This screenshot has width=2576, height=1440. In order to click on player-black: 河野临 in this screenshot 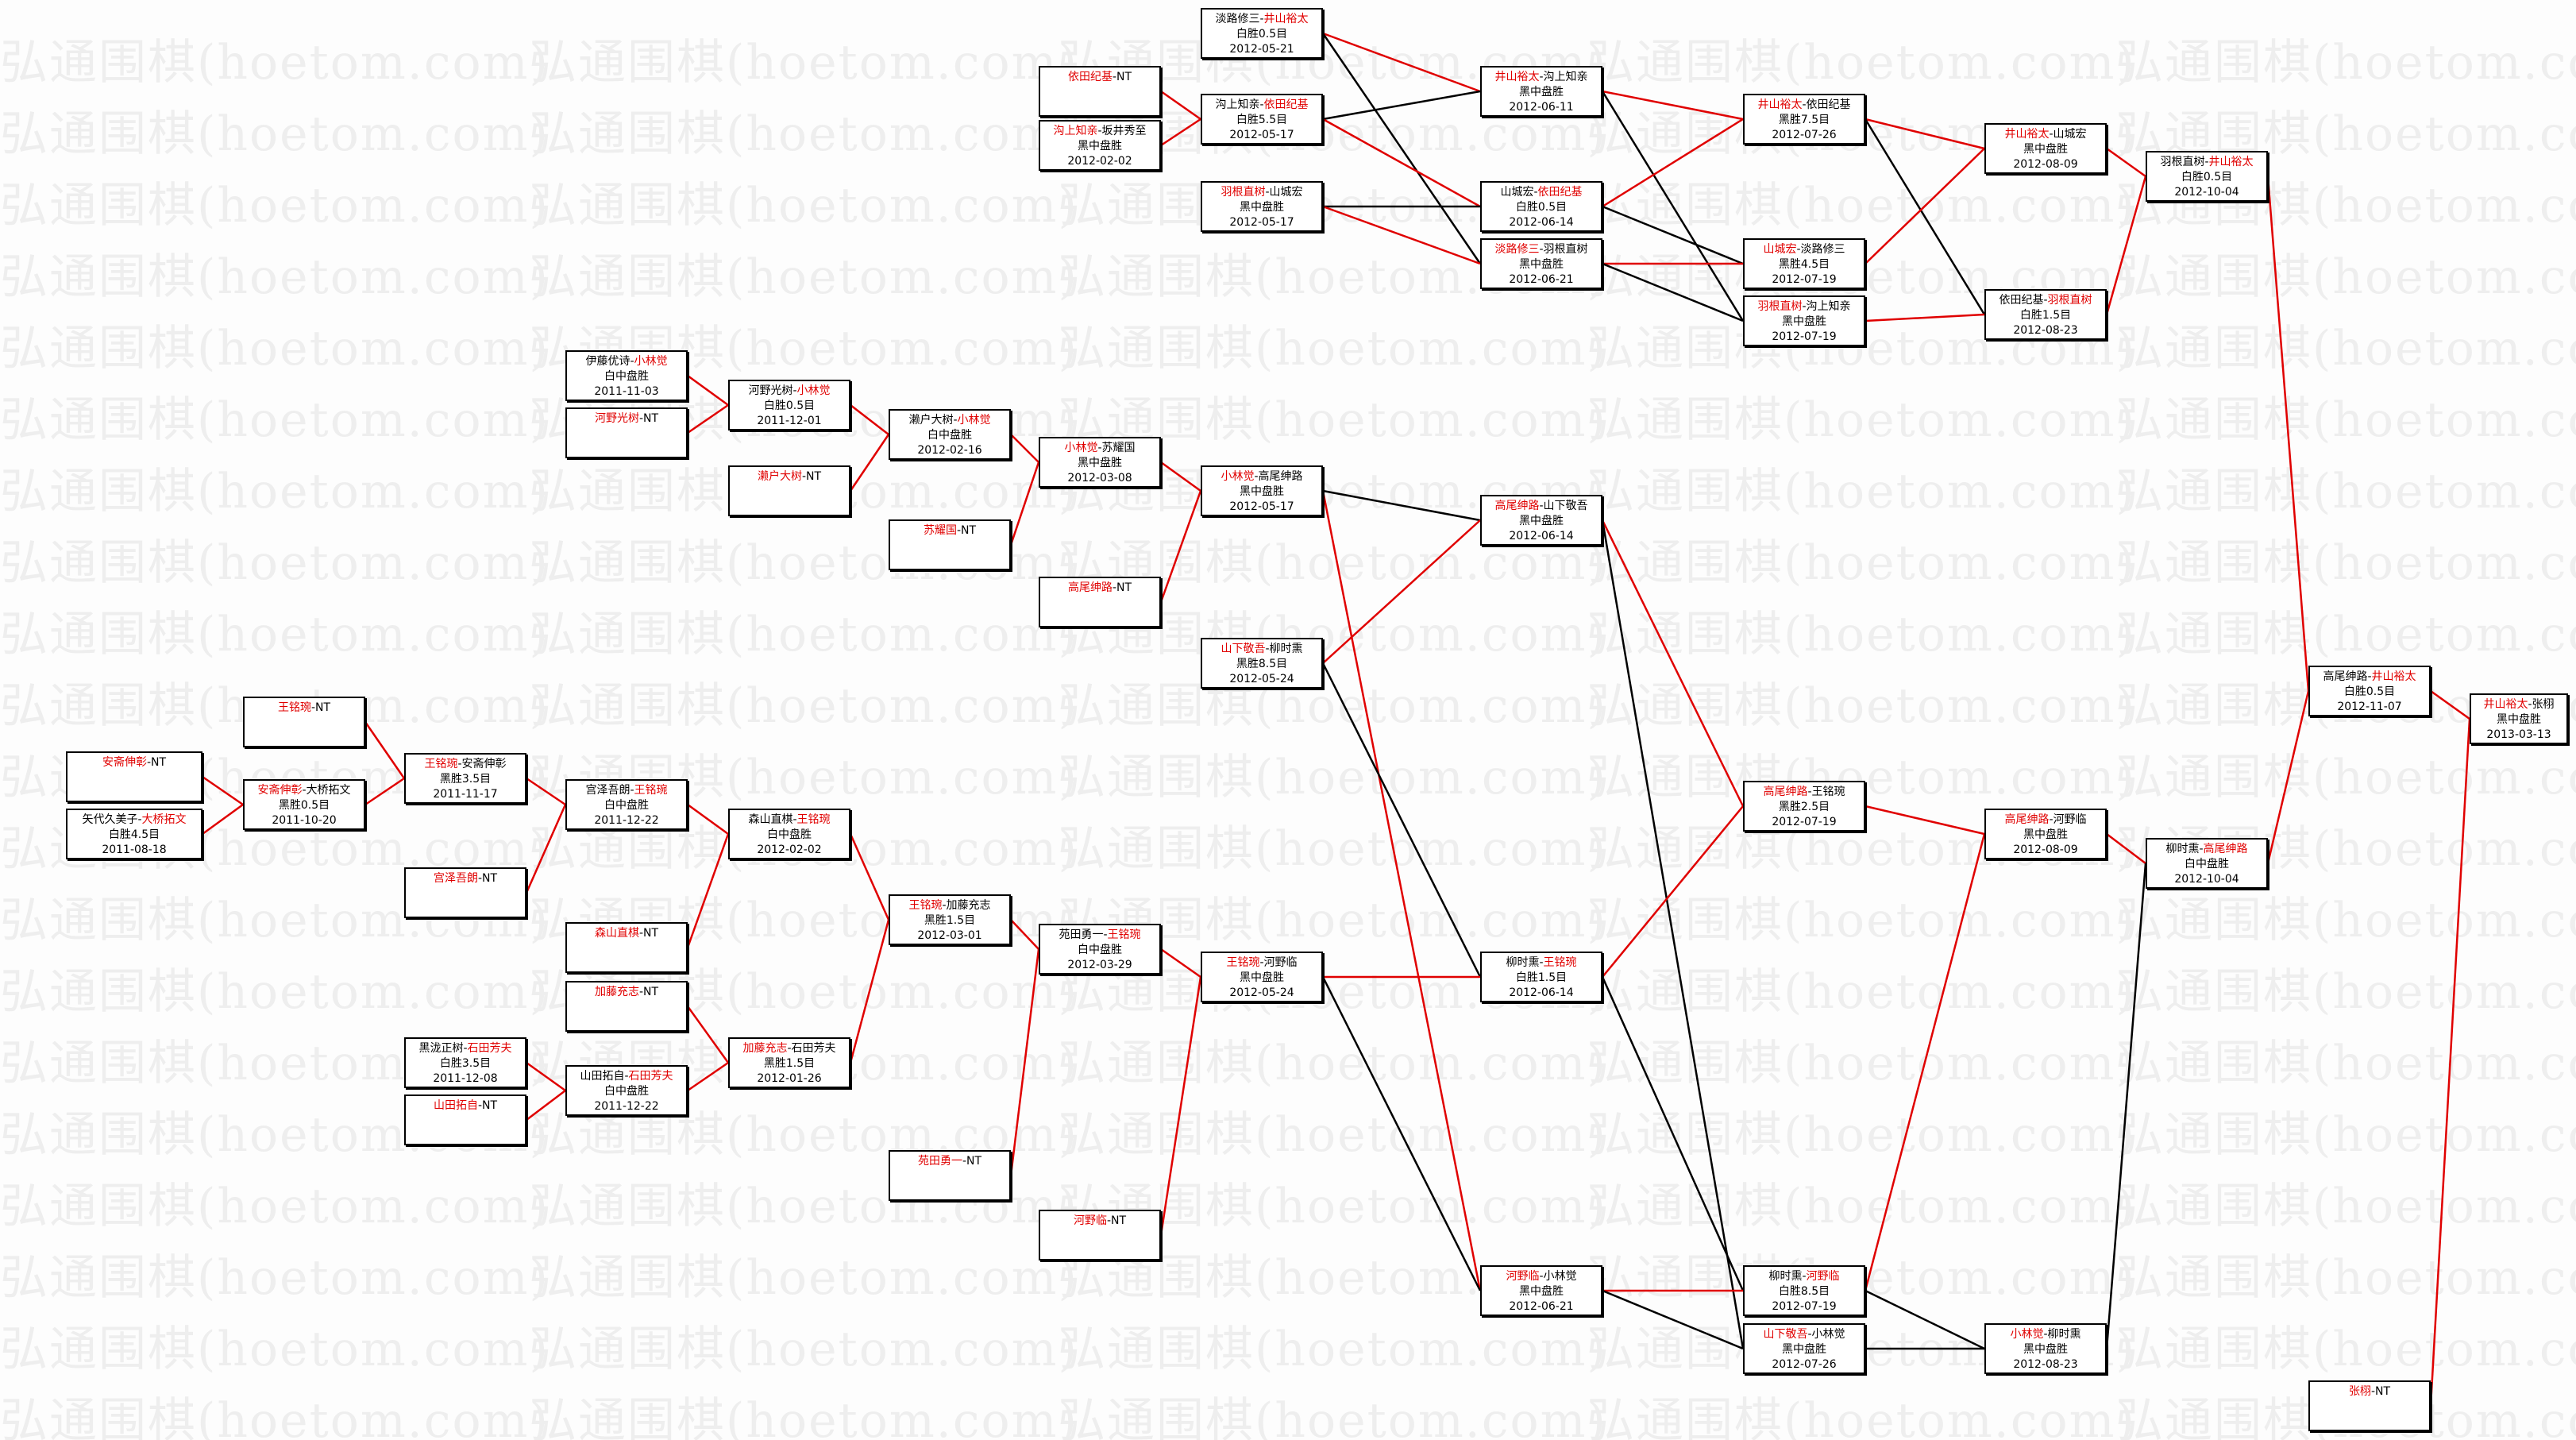, I will do `click(1090, 1221)`.